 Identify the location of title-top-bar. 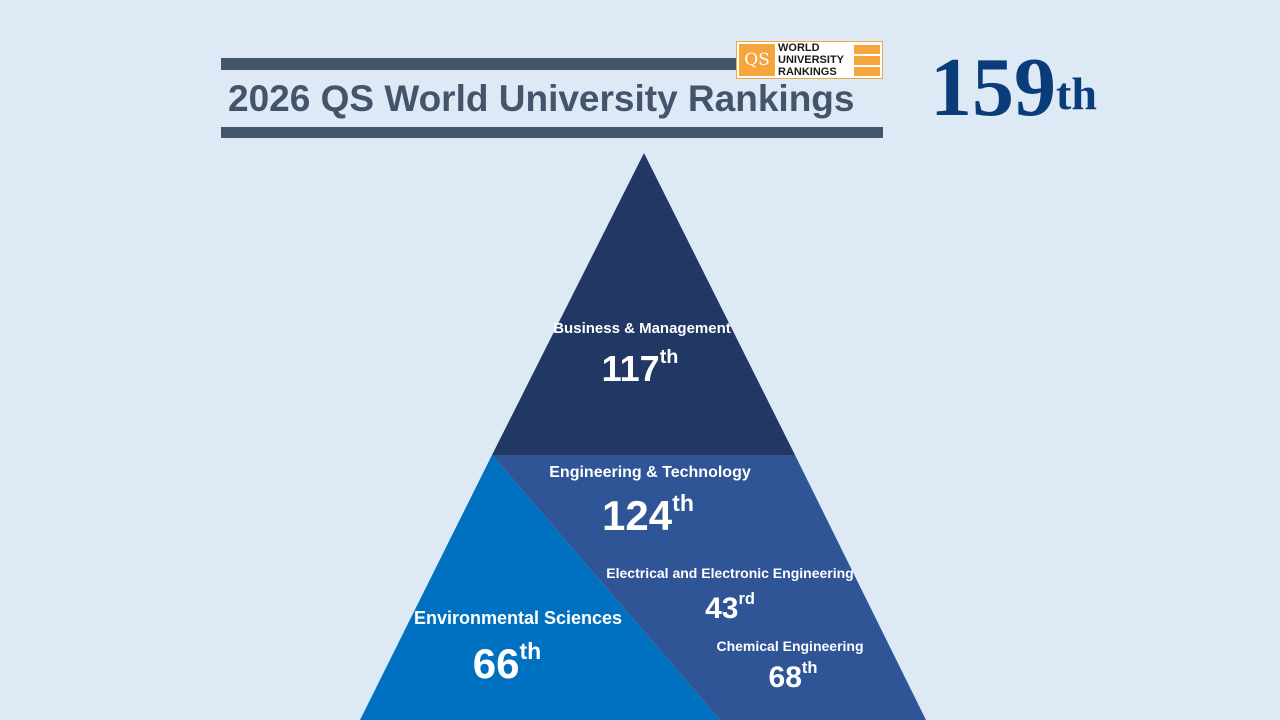
(478, 64).